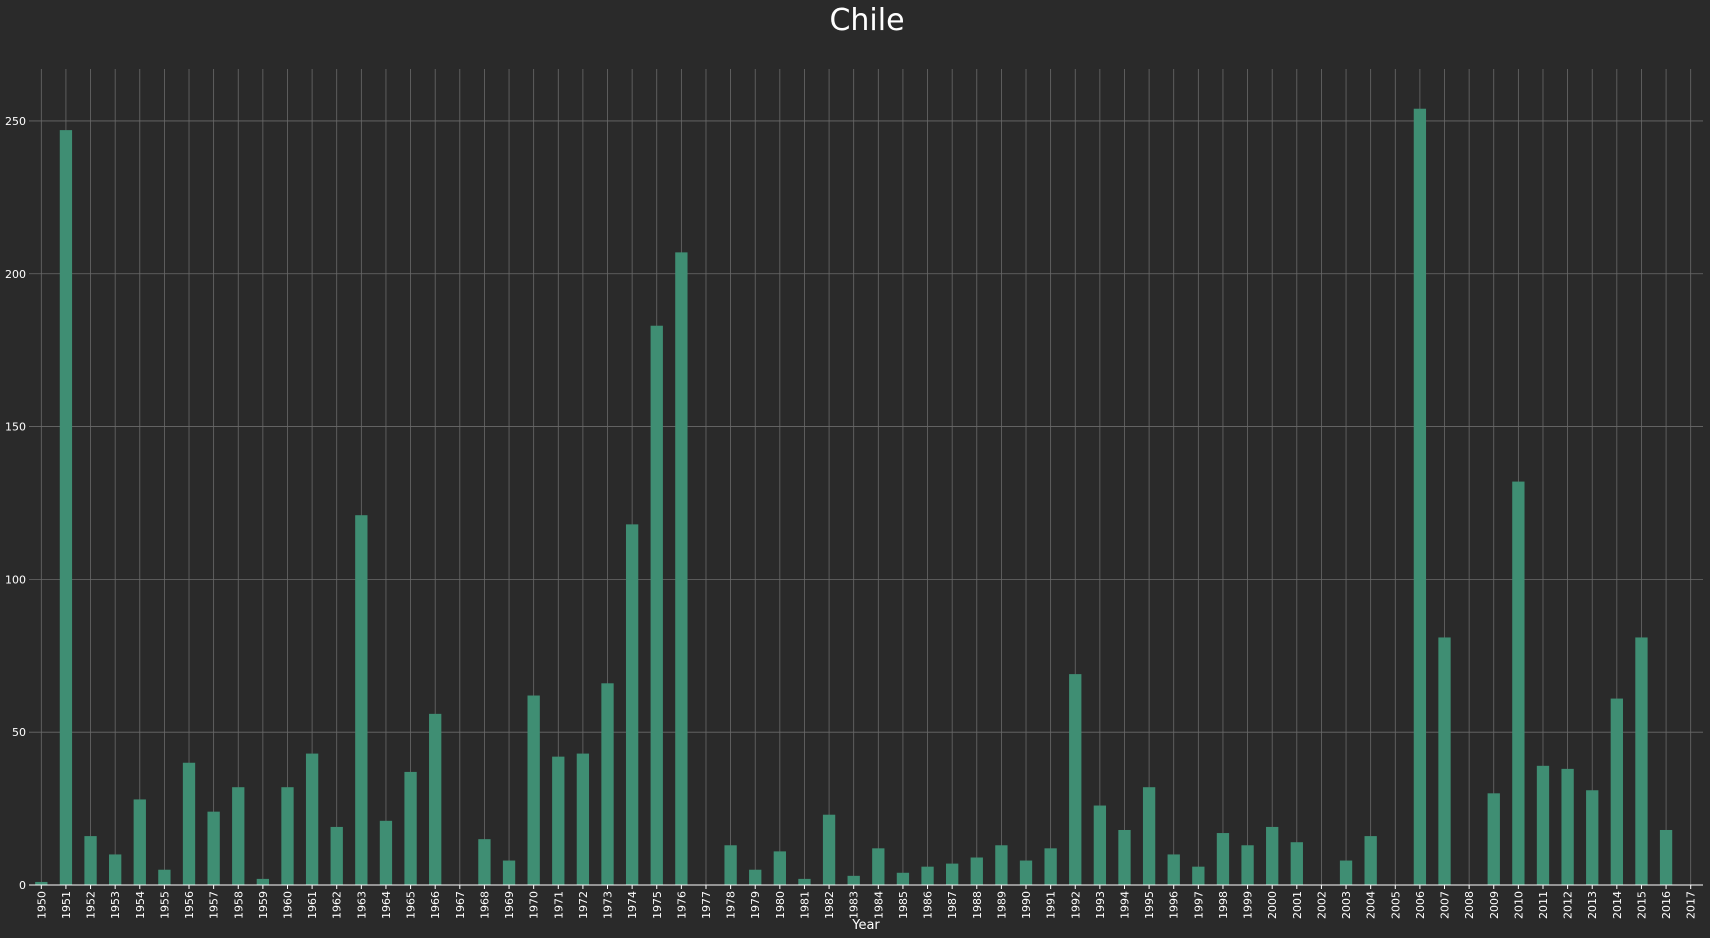 The image size is (1710, 938). Describe the element at coordinates (1321, 905) in the screenshot. I see `x-tick-label: 2002` at that location.